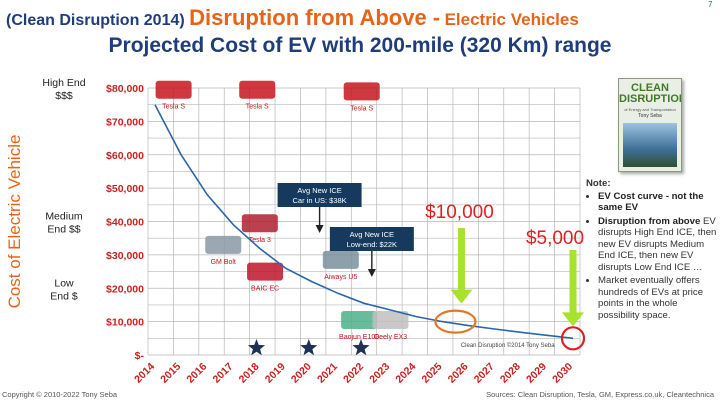 This screenshot has width=720, height=405. Describe the element at coordinates (391, 337) in the screenshot. I see `car-label: Geely EX3` at that location.